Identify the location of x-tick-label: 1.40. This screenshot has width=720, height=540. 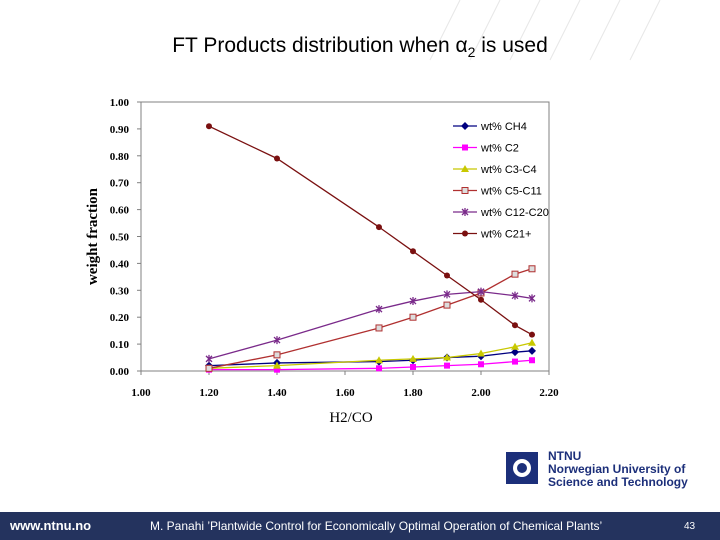
(277, 393).